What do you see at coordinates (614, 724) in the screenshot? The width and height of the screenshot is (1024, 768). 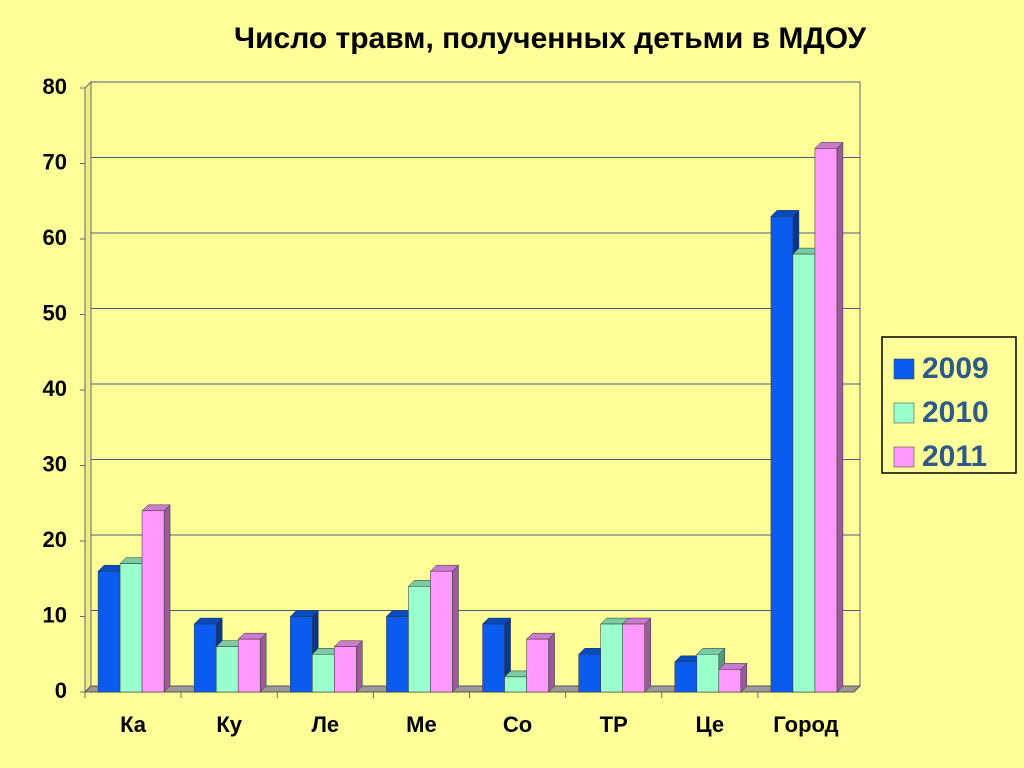 I see `x-tick-label: ТР` at bounding box center [614, 724].